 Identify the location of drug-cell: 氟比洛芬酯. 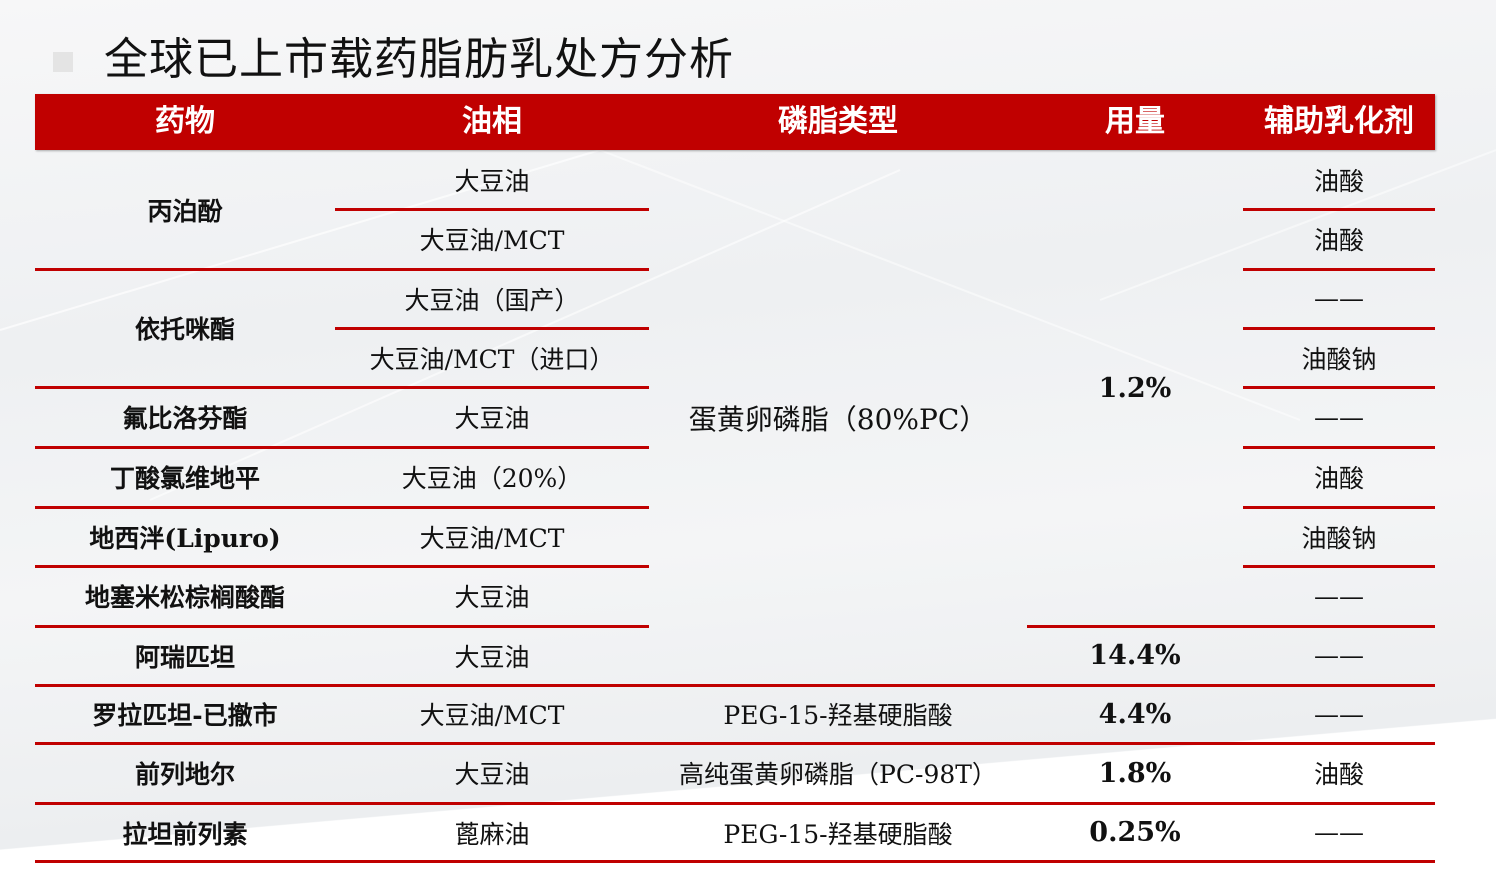
(185, 418).